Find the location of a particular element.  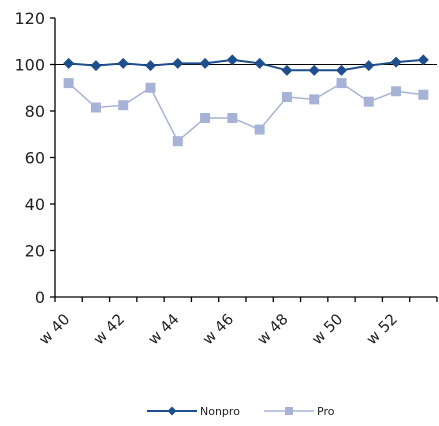

x-tick-label: w 46 is located at coordinates (218, 329).